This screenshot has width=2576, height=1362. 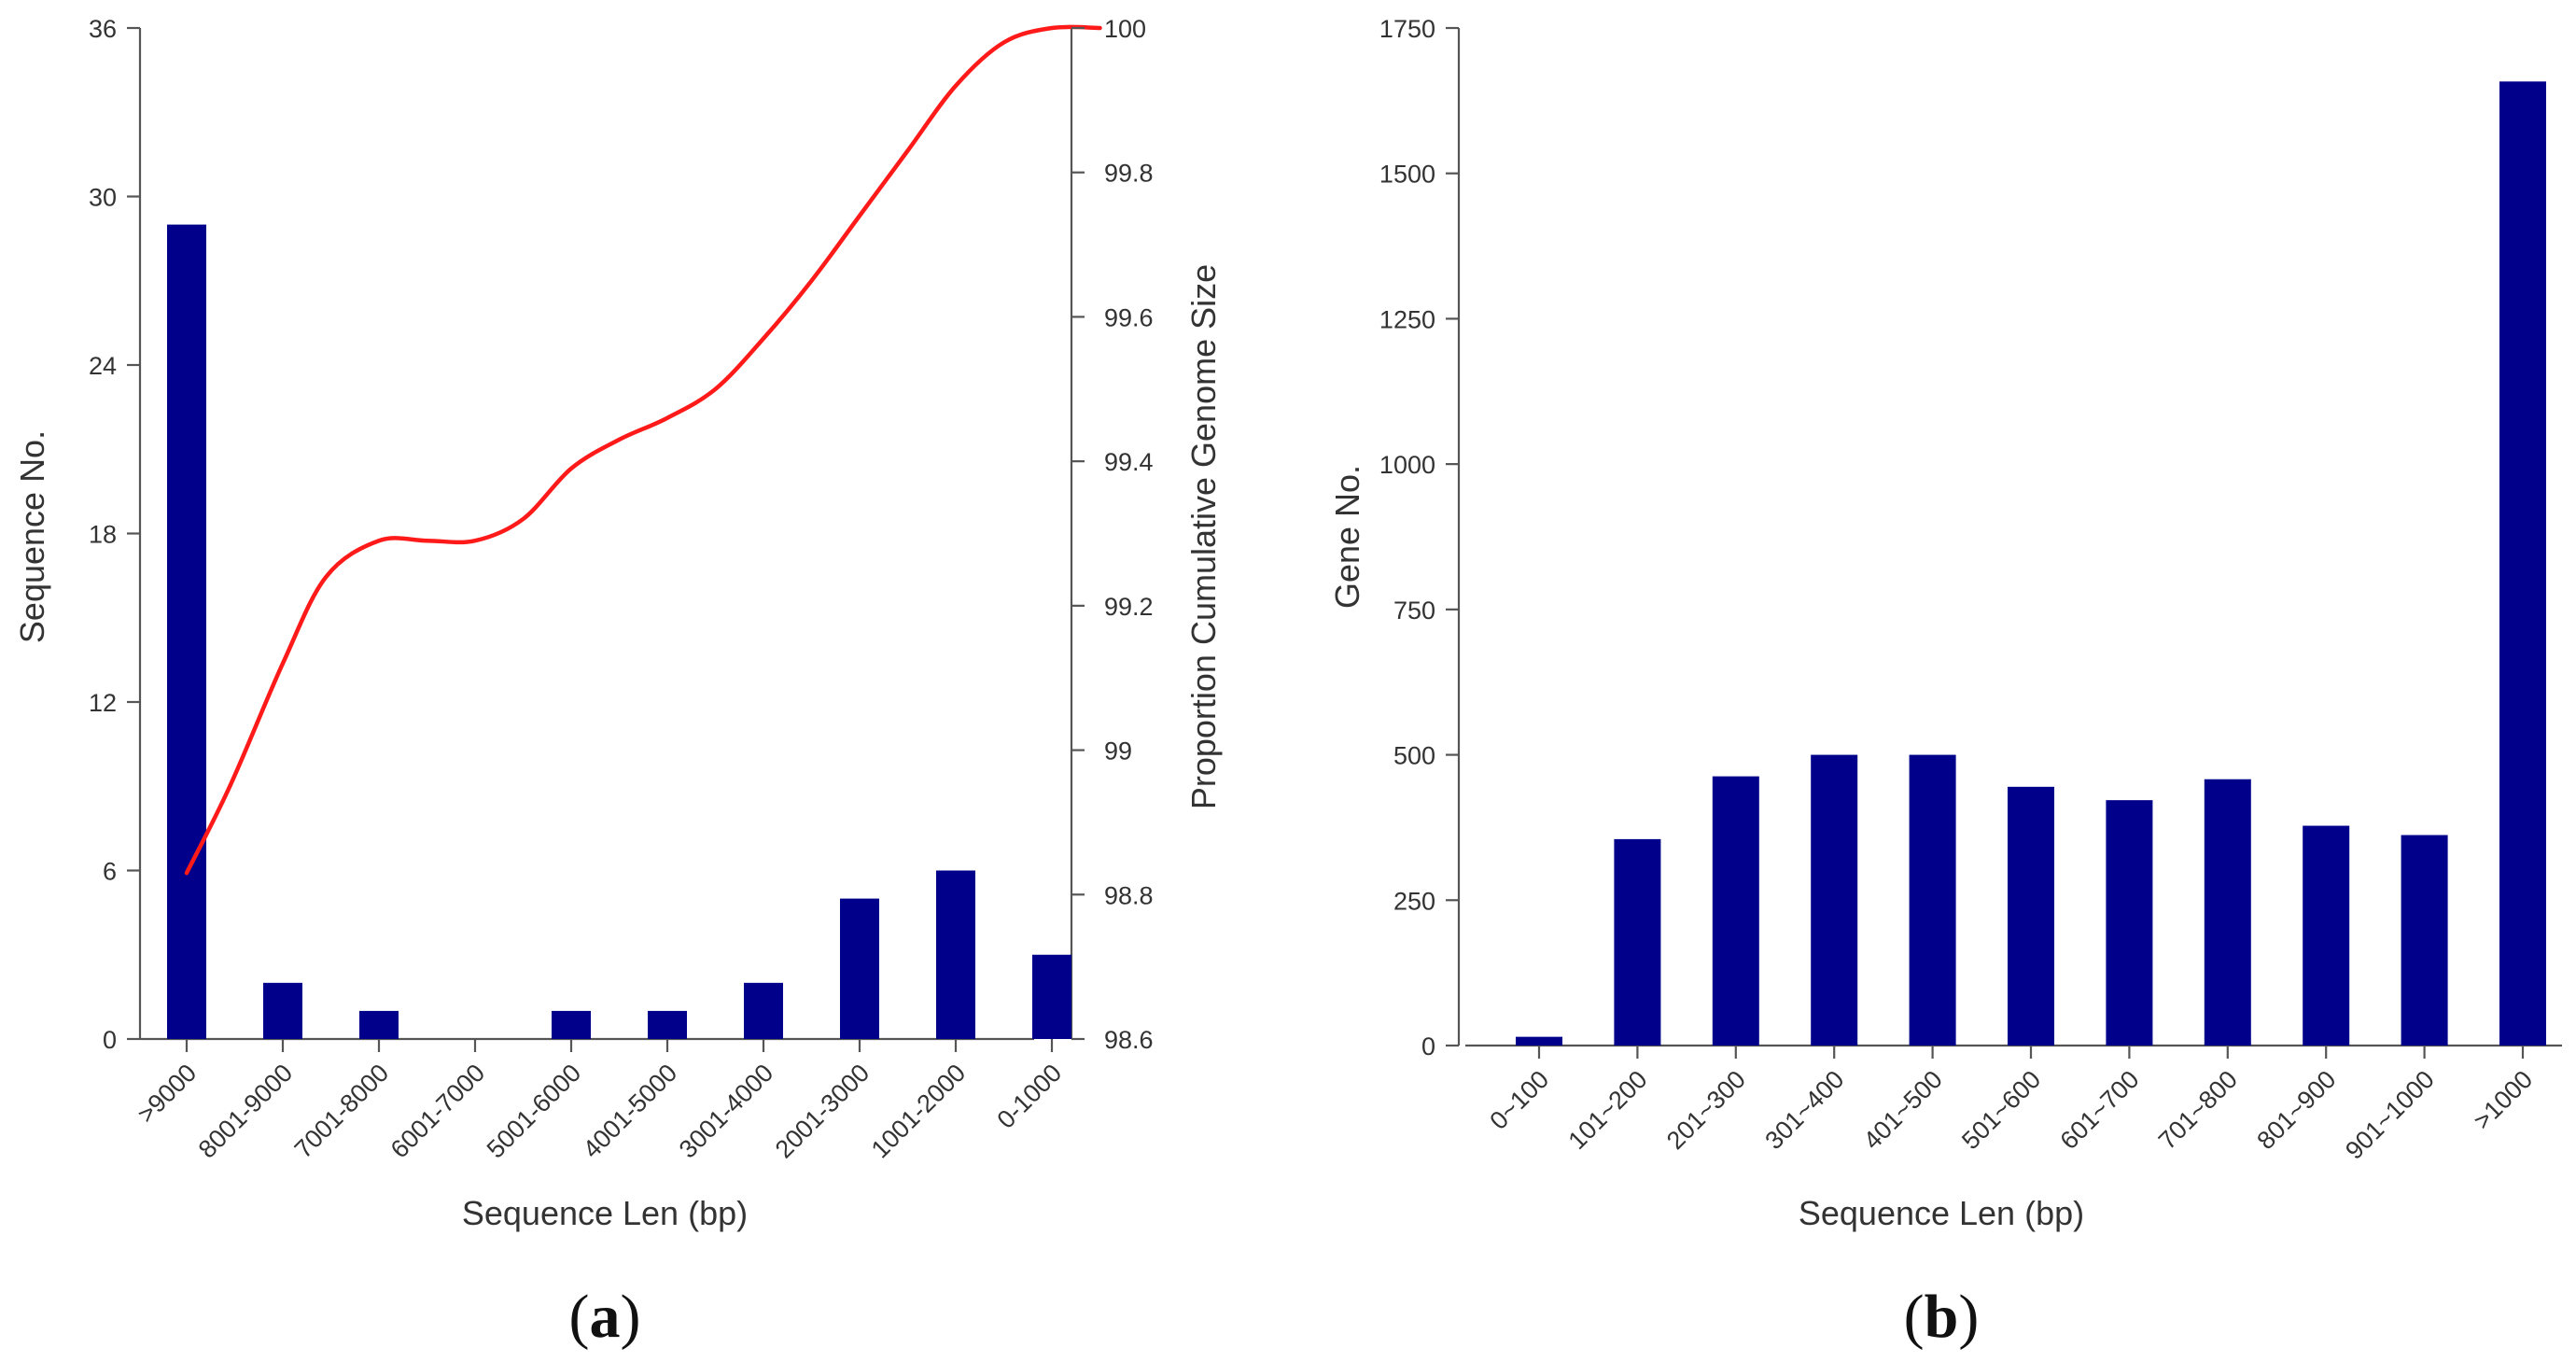 What do you see at coordinates (342, 1111) in the screenshot?
I see `x-tick-label: 7001-8000` at bounding box center [342, 1111].